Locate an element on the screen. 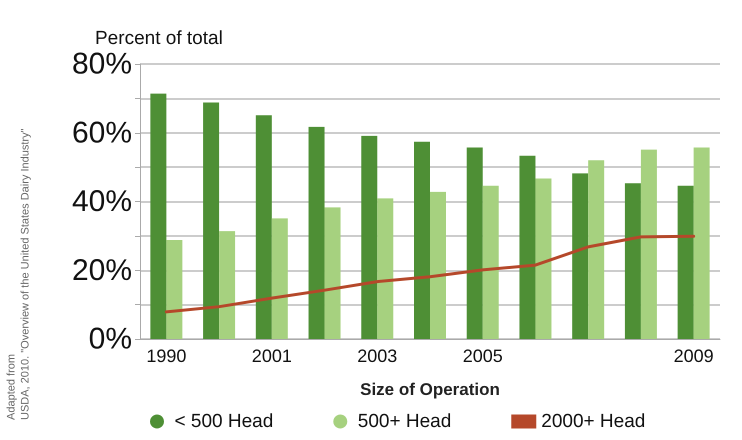  x-tick-label: 2005 is located at coordinates (482, 356).